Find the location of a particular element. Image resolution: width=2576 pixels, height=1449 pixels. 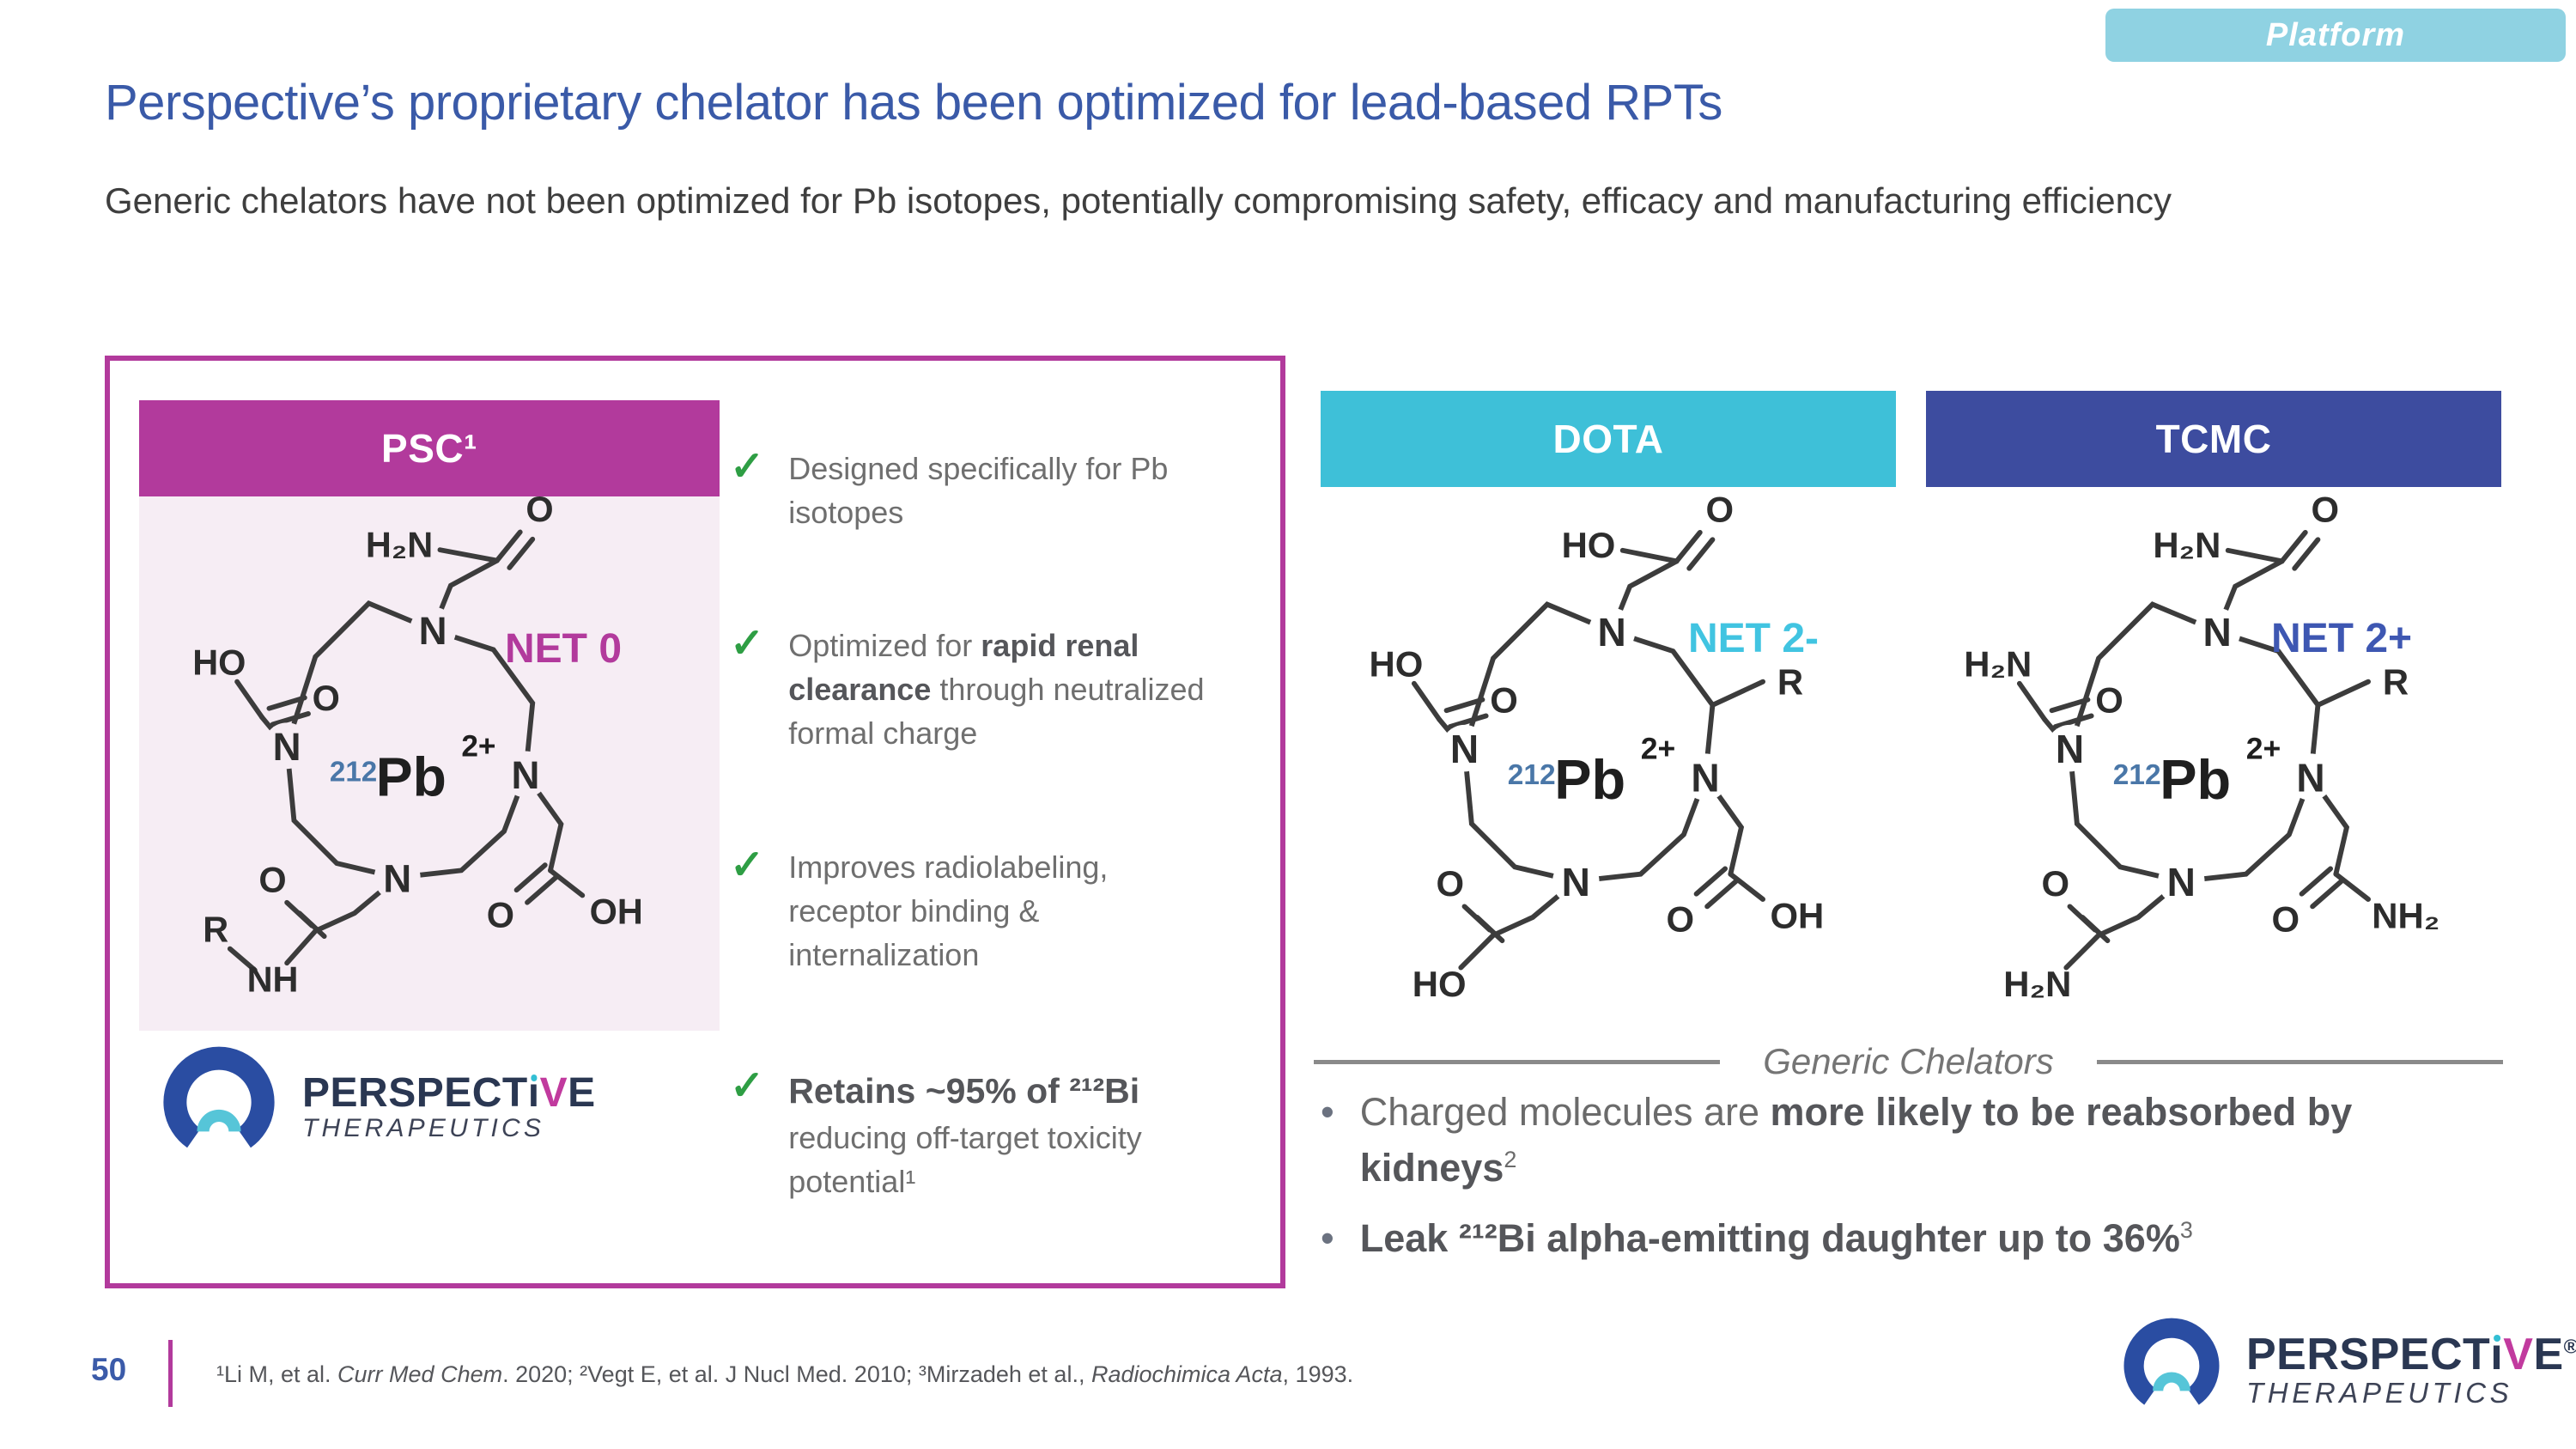

perspective-logo-wordmark: PERSPECTı VE® THERAPEUTICS is located at coordinates (2411, 1369).